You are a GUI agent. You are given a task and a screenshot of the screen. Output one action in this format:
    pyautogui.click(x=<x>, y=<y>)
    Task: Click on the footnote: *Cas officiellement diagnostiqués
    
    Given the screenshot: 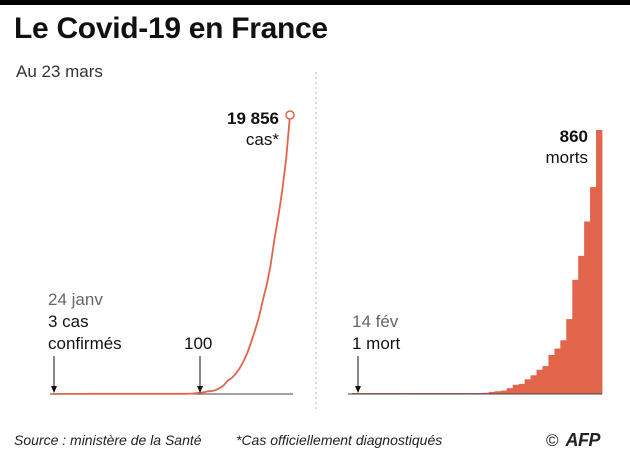 What is the action you would take?
    pyautogui.click(x=339, y=440)
    